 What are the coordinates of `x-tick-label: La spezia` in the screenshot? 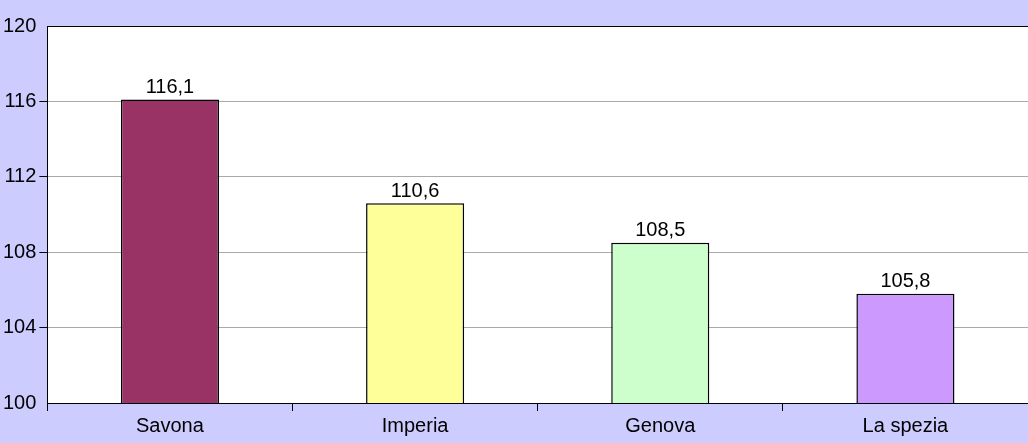 It's located at (906, 424).